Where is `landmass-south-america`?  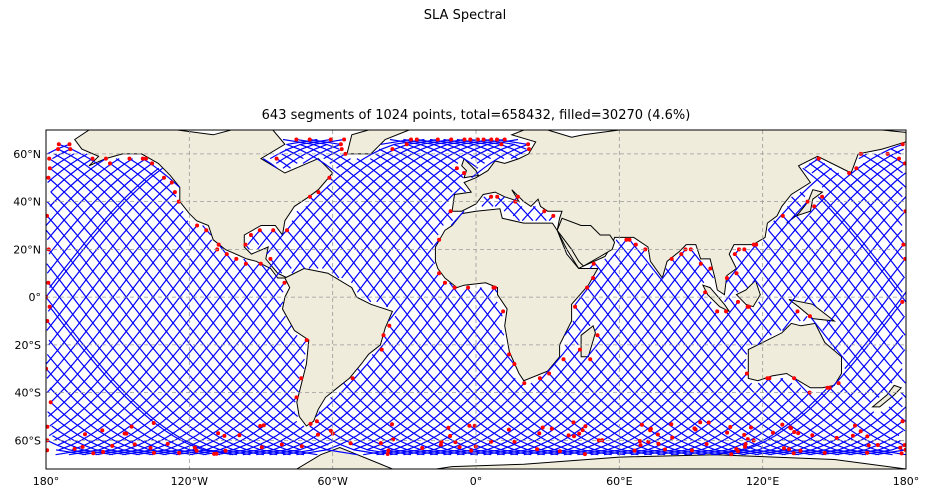 landmass-south-america is located at coordinates (337, 347).